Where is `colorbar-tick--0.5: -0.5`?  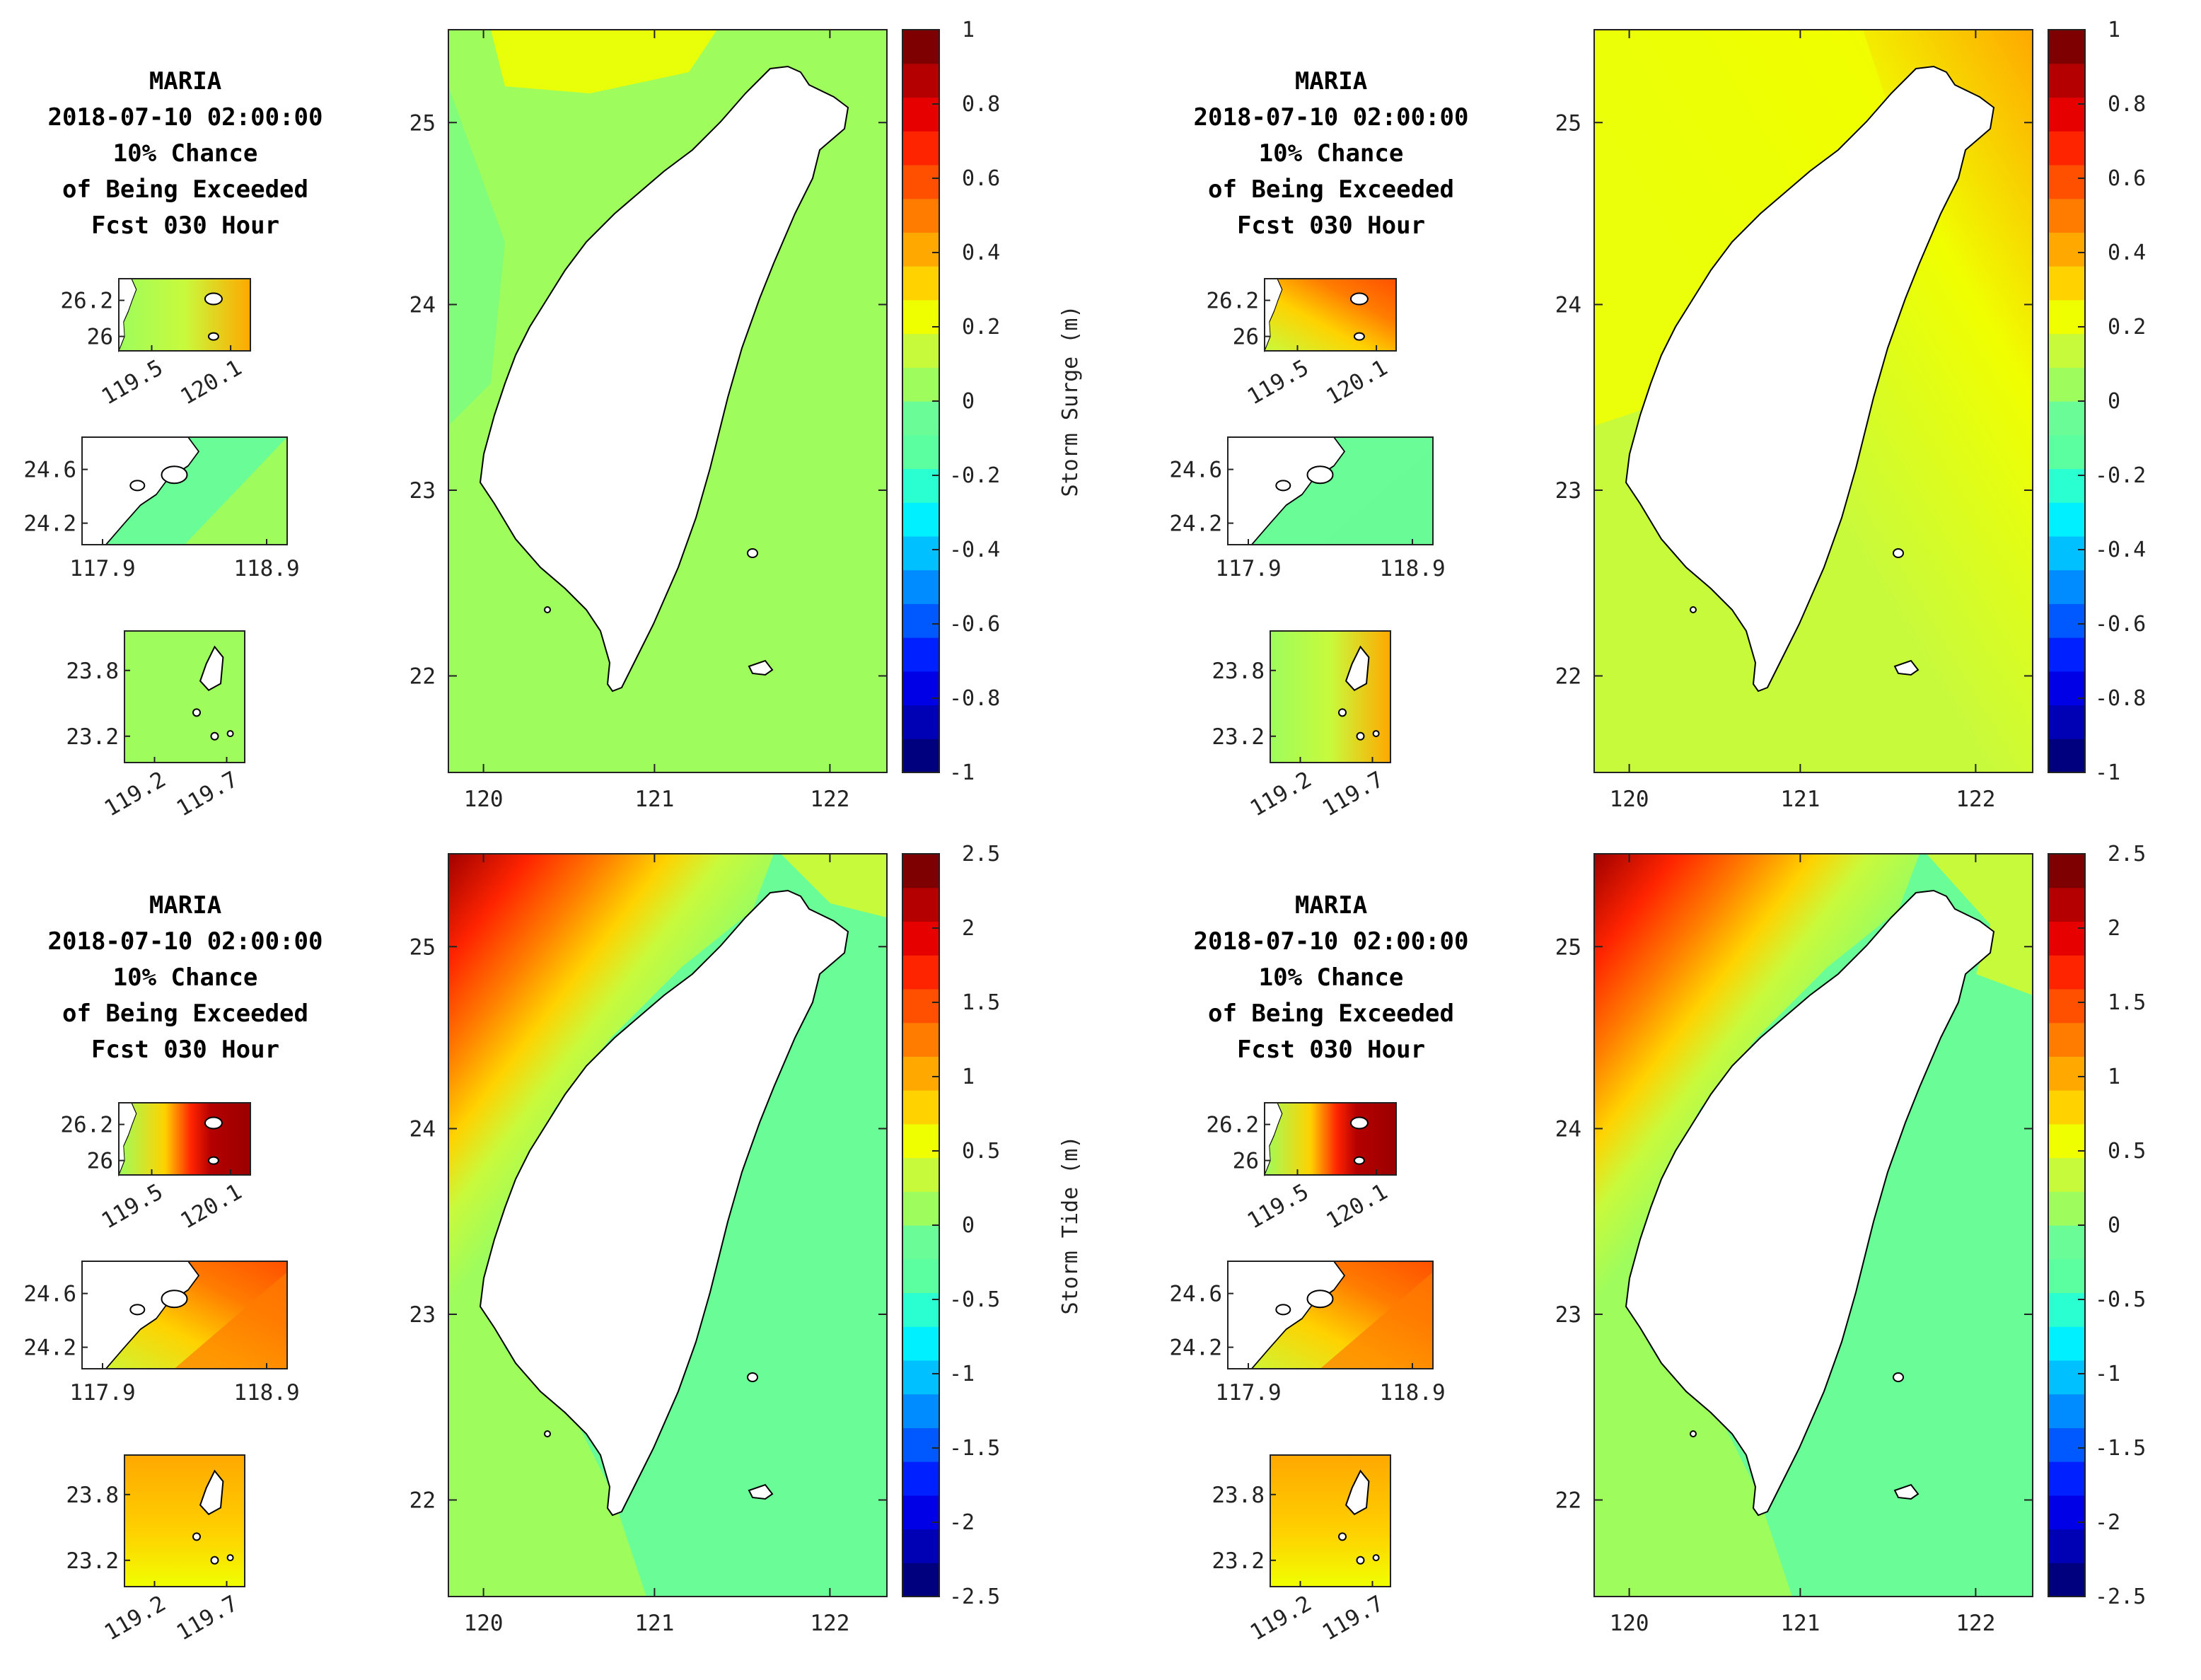
colorbar-tick--0.5: -0.5 is located at coordinates (2121, 1299).